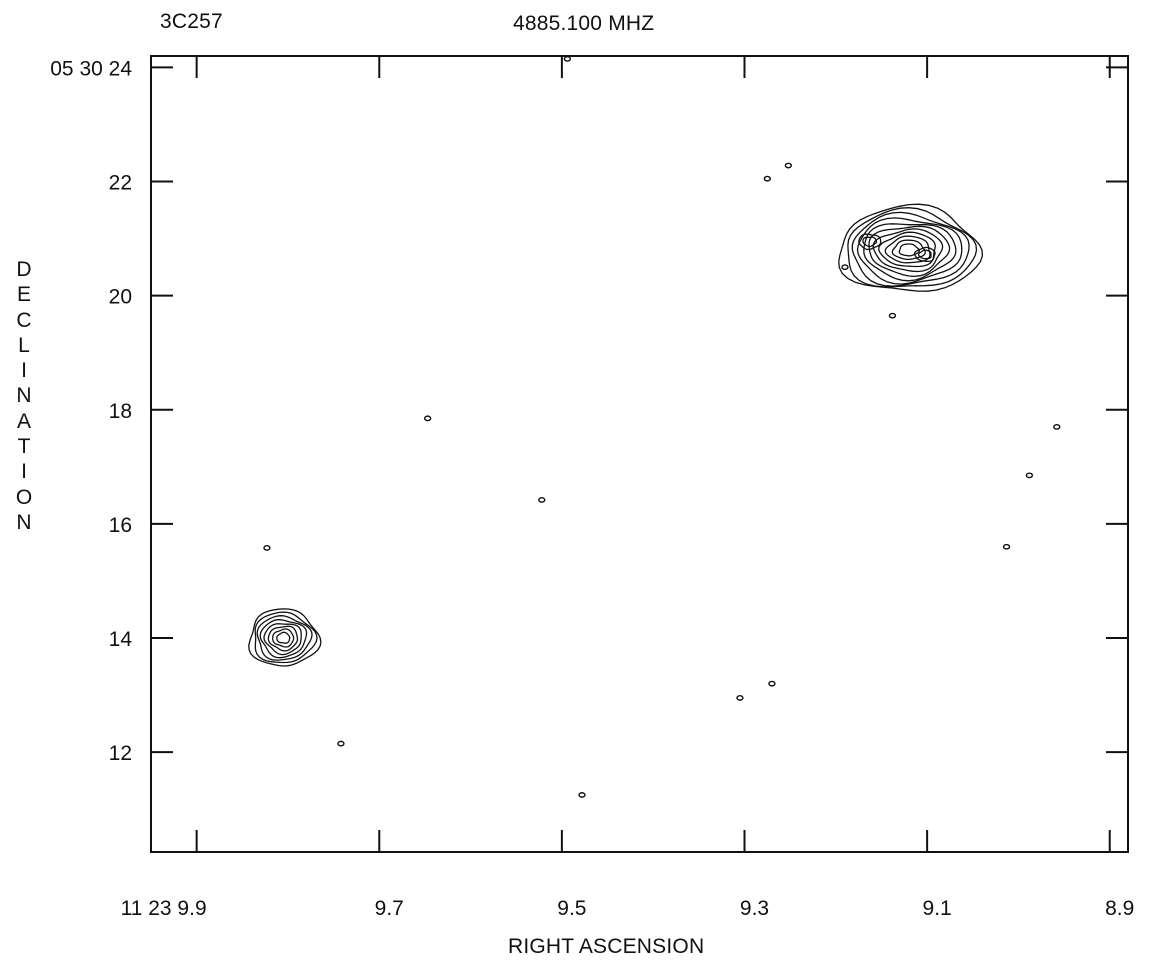  Describe the element at coordinates (120, 183) in the screenshot. I see `y-tick-label: 22` at that location.